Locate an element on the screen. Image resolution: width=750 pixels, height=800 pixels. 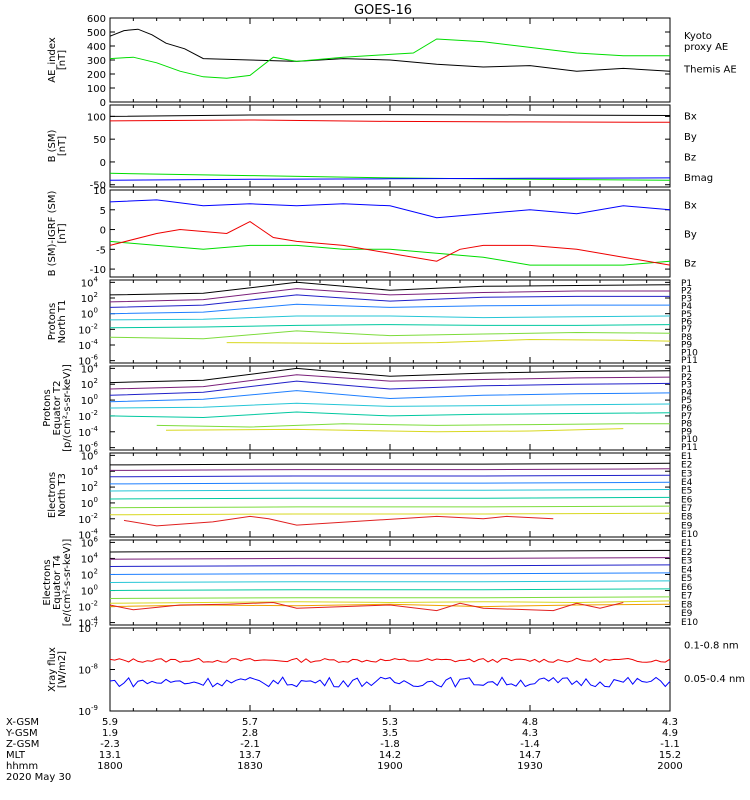
series-line-e7 is located at coordinates (390, 597).